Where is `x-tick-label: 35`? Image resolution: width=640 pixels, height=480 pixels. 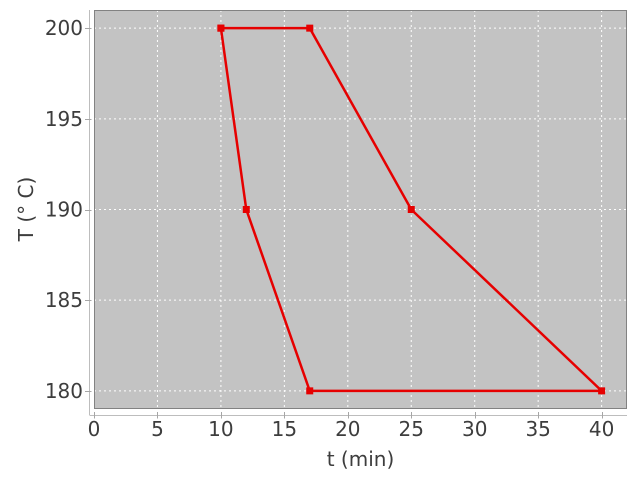 x-tick-label: 35 is located at coordinates (537, 429).